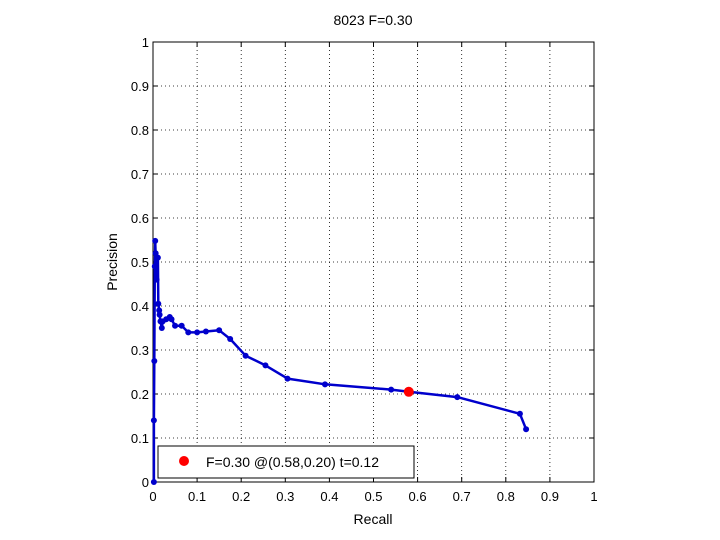 The width and height of the screenshot is (720, 540). What do you see at coordinates (373, 496) in the screenshot?
I see `x-tick-label: 0.5` at bounding box center [373, 496].